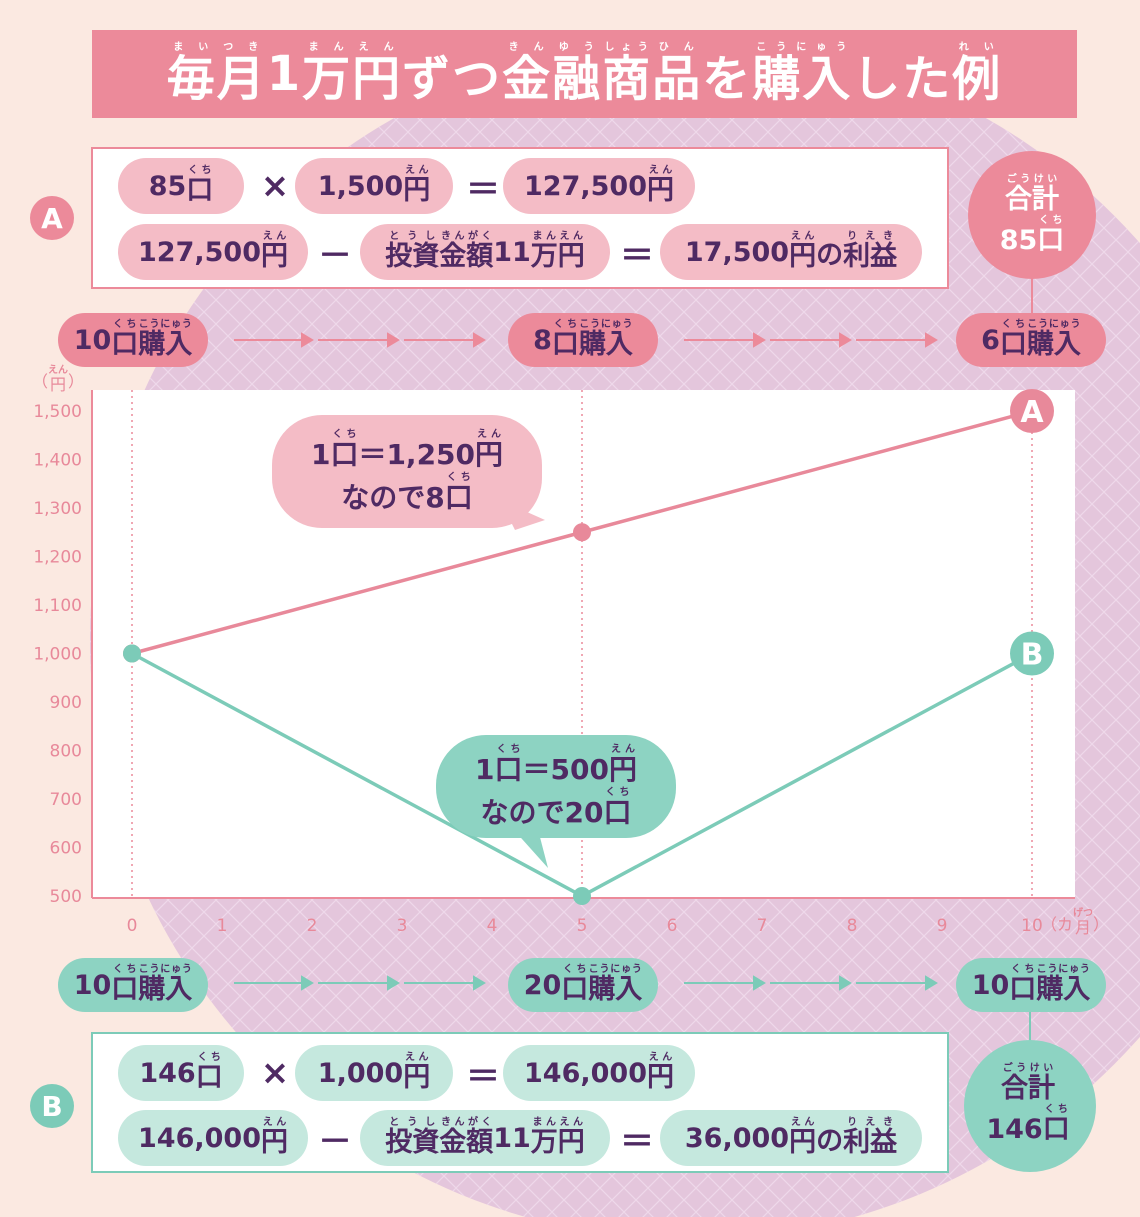 The width and height of the screenshot is (1140, 1217). Describe the element at coordinates (542, 985) in the screenshot. I see `text: 20` at that location.